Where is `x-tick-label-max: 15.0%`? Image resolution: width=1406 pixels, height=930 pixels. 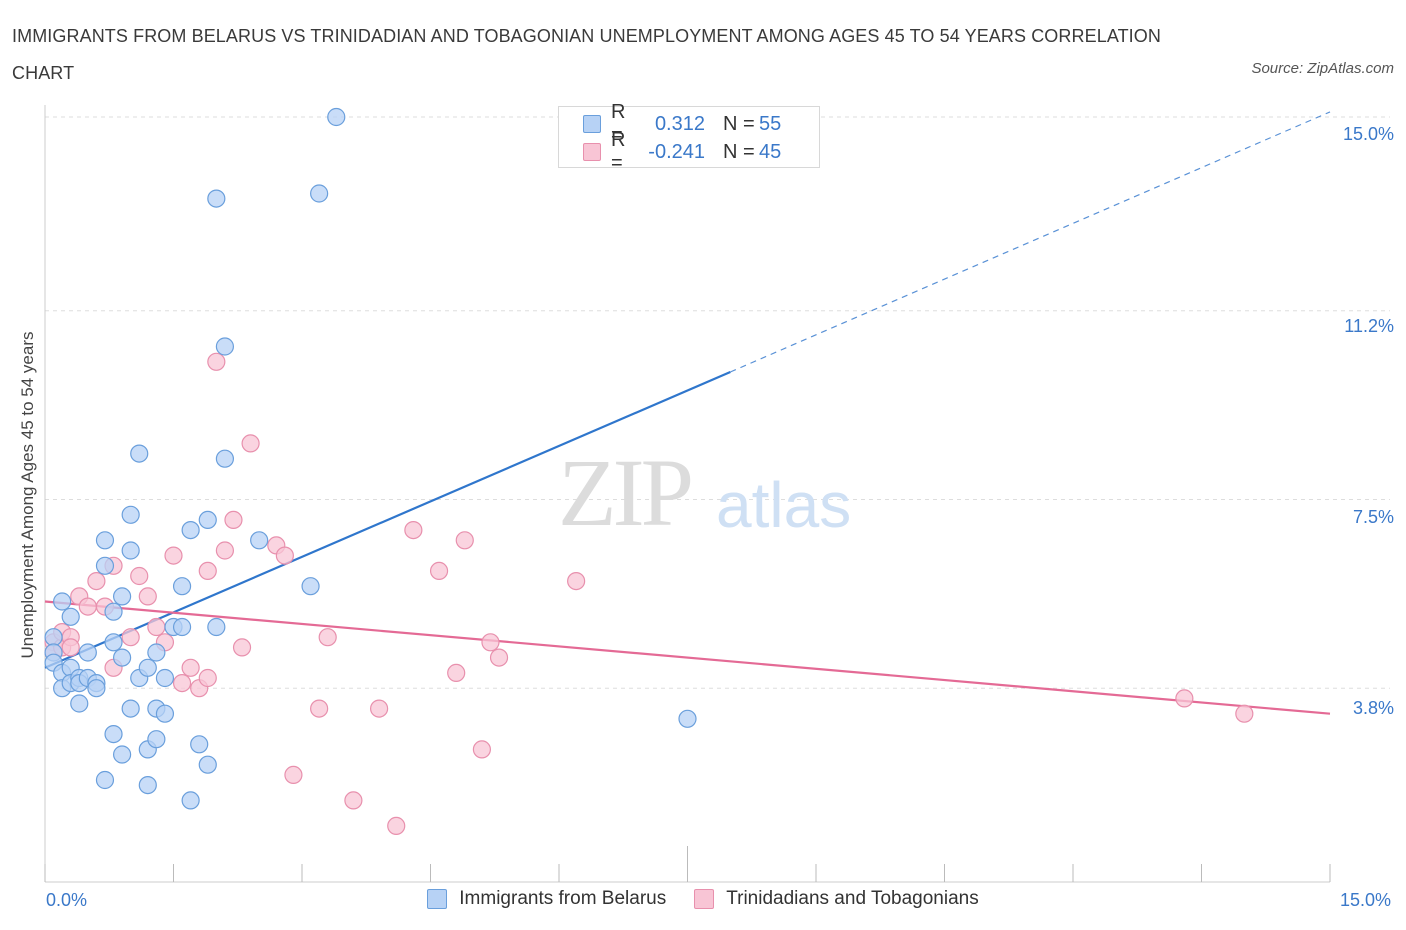
x-tick-label-max: 15.0% is located at coordinates (1366, 900).